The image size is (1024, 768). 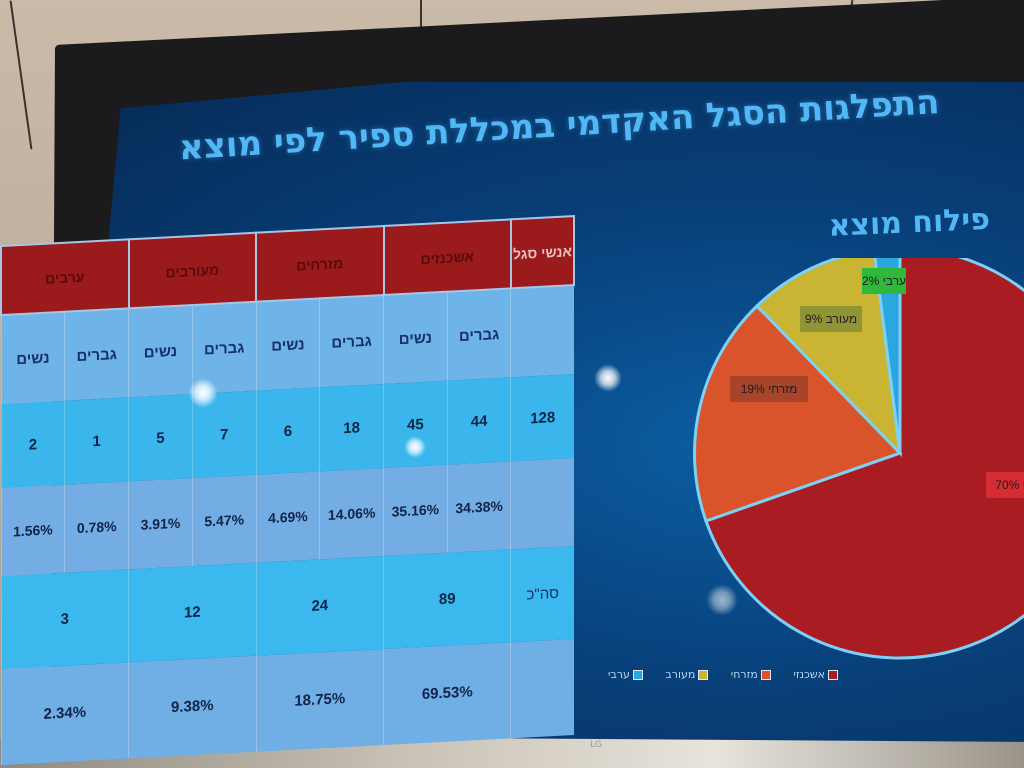 I want to click on legend-label: מזרחי, so click(x=744, y=674).